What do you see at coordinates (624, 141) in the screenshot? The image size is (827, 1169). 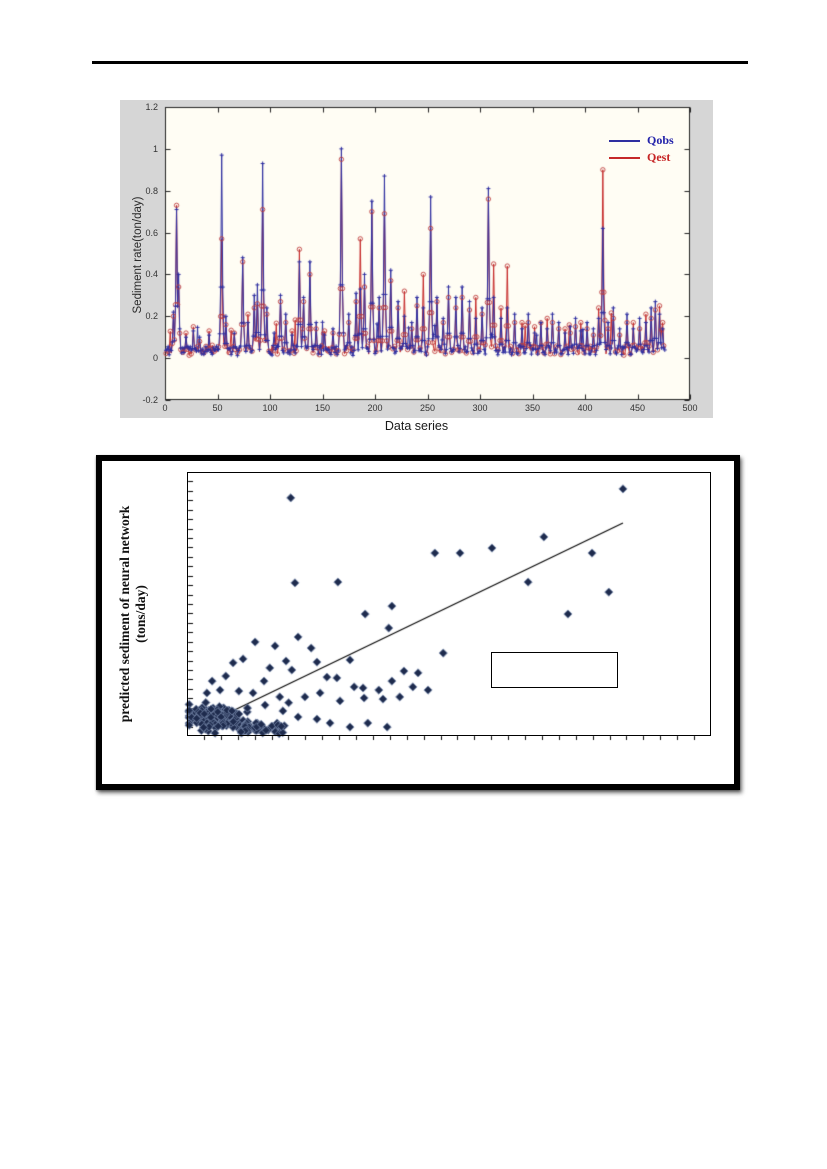 I see `qobs-legend-line` at bounding box center [624, 141].